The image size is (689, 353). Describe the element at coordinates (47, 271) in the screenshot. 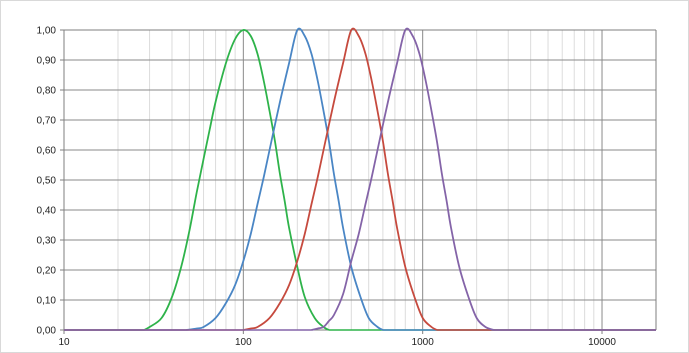

I see `y-tick-label: 0,20` at that location.